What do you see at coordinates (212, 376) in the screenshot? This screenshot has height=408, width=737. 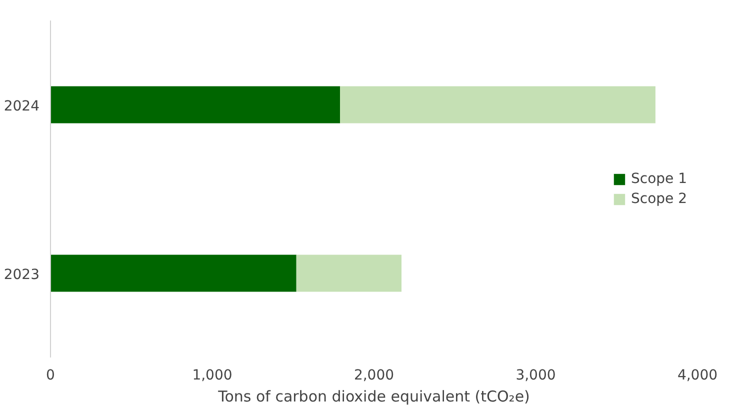 I see `x-tick-label: 1,000` at bounding box center [212, 376].